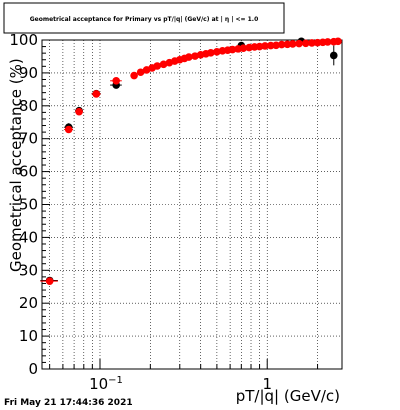 The width and height of the screenshot is (400, 410). What do you see at coordinates (28, 303) in the screenshot?
I see `y-tick-label: 20` at bounding box center [28, 303].